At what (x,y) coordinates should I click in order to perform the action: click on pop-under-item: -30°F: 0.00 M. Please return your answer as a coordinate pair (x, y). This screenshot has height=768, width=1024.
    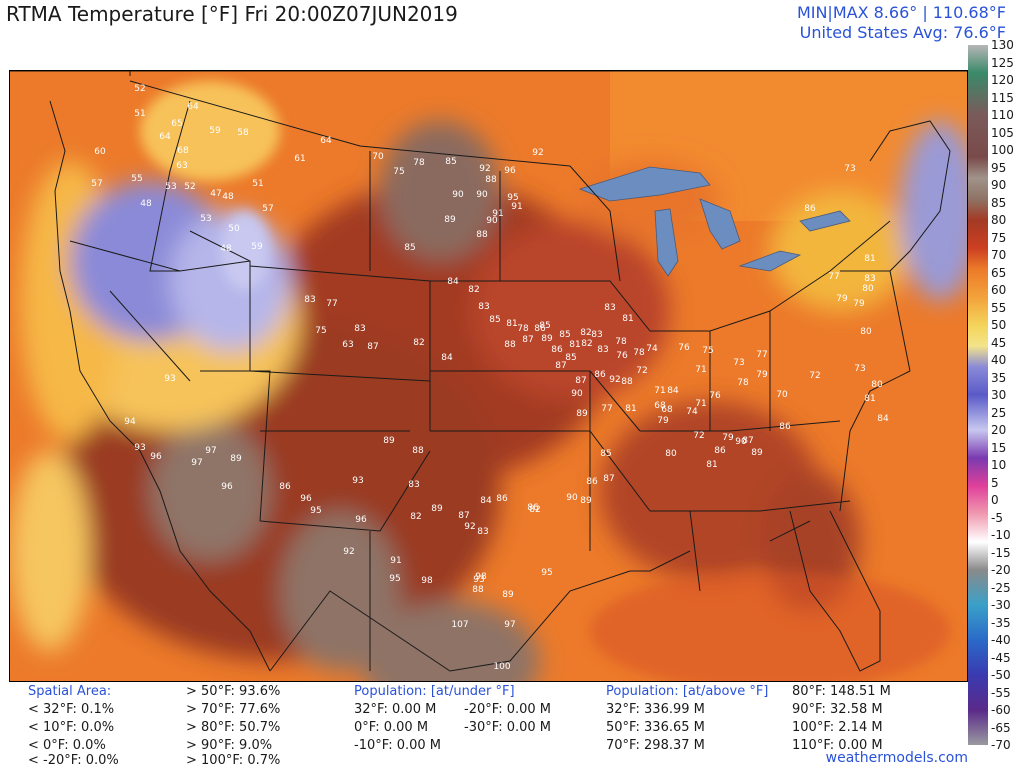
    Looking at the image, I should click on (508, 727).